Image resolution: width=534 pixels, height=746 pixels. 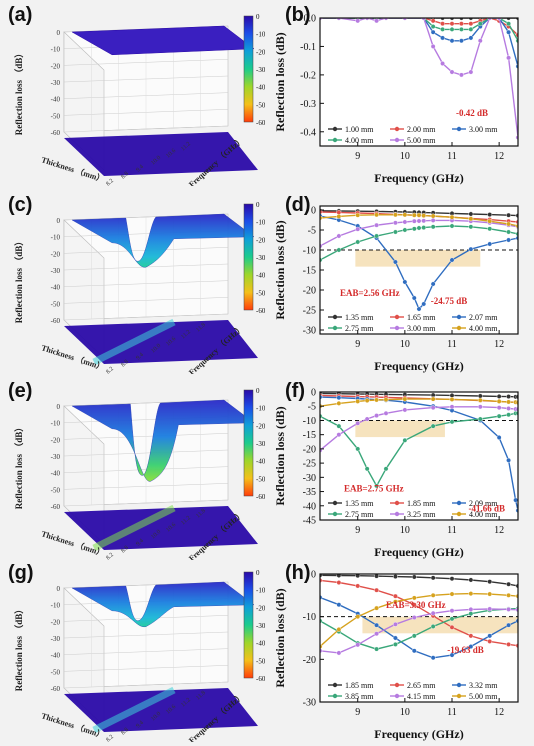 I want to click on floor-valley, so click(x=134, y=528).